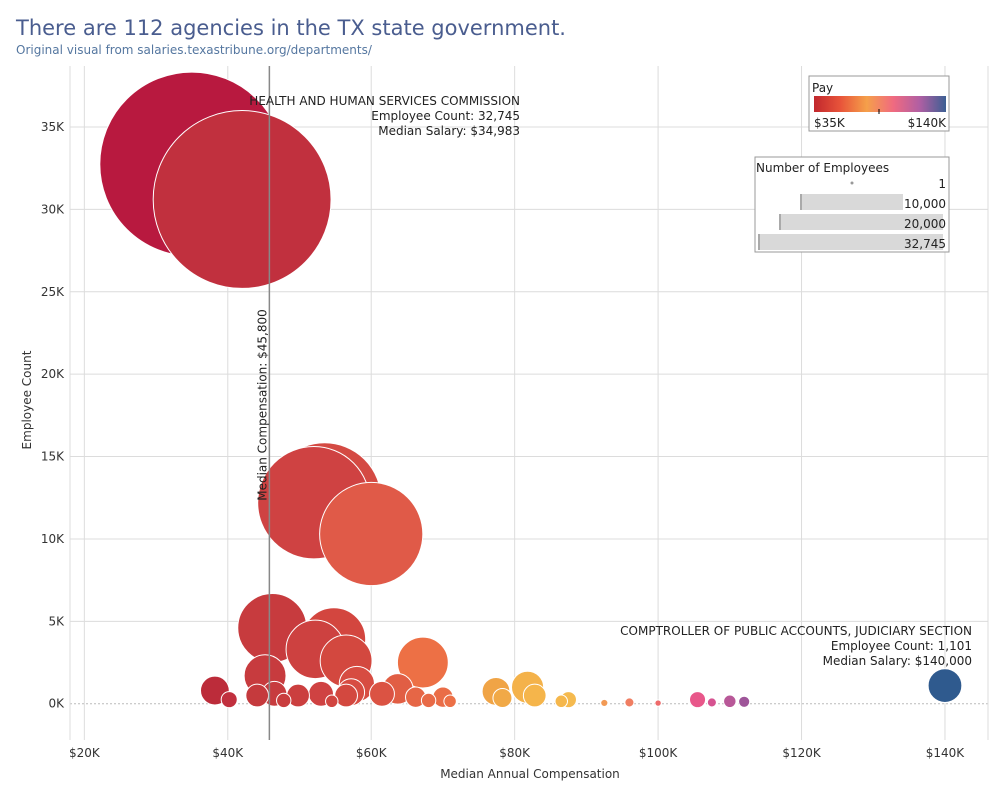 Image resolution: width=1000 pixels, height=800 pixels. What do you see at coordinates (27, 399) in the screenshot?
I see `y-axis-label: Employee Count` at bounding box center [27, 399].